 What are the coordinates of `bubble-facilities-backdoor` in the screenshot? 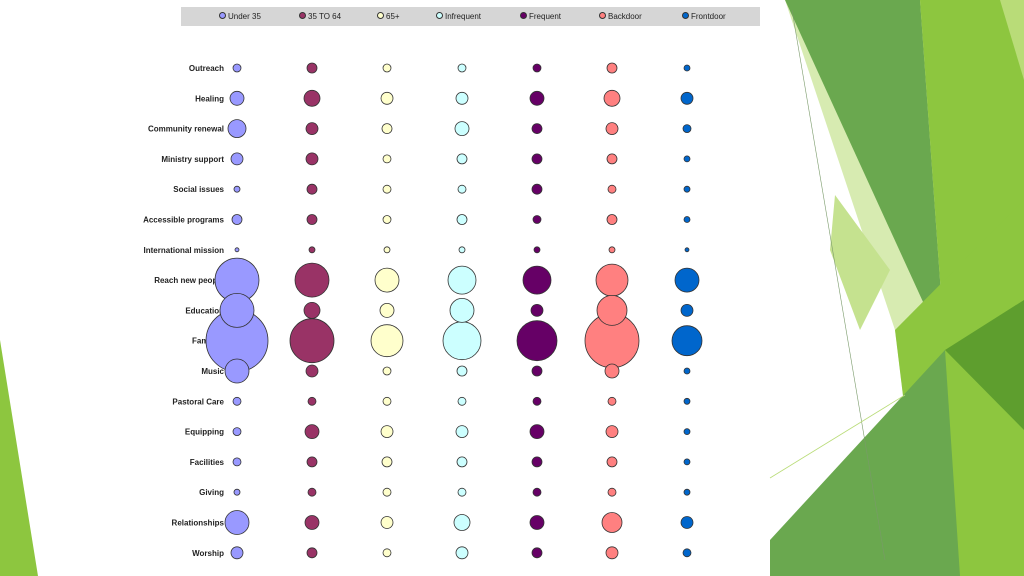 It's located at (612, 462).